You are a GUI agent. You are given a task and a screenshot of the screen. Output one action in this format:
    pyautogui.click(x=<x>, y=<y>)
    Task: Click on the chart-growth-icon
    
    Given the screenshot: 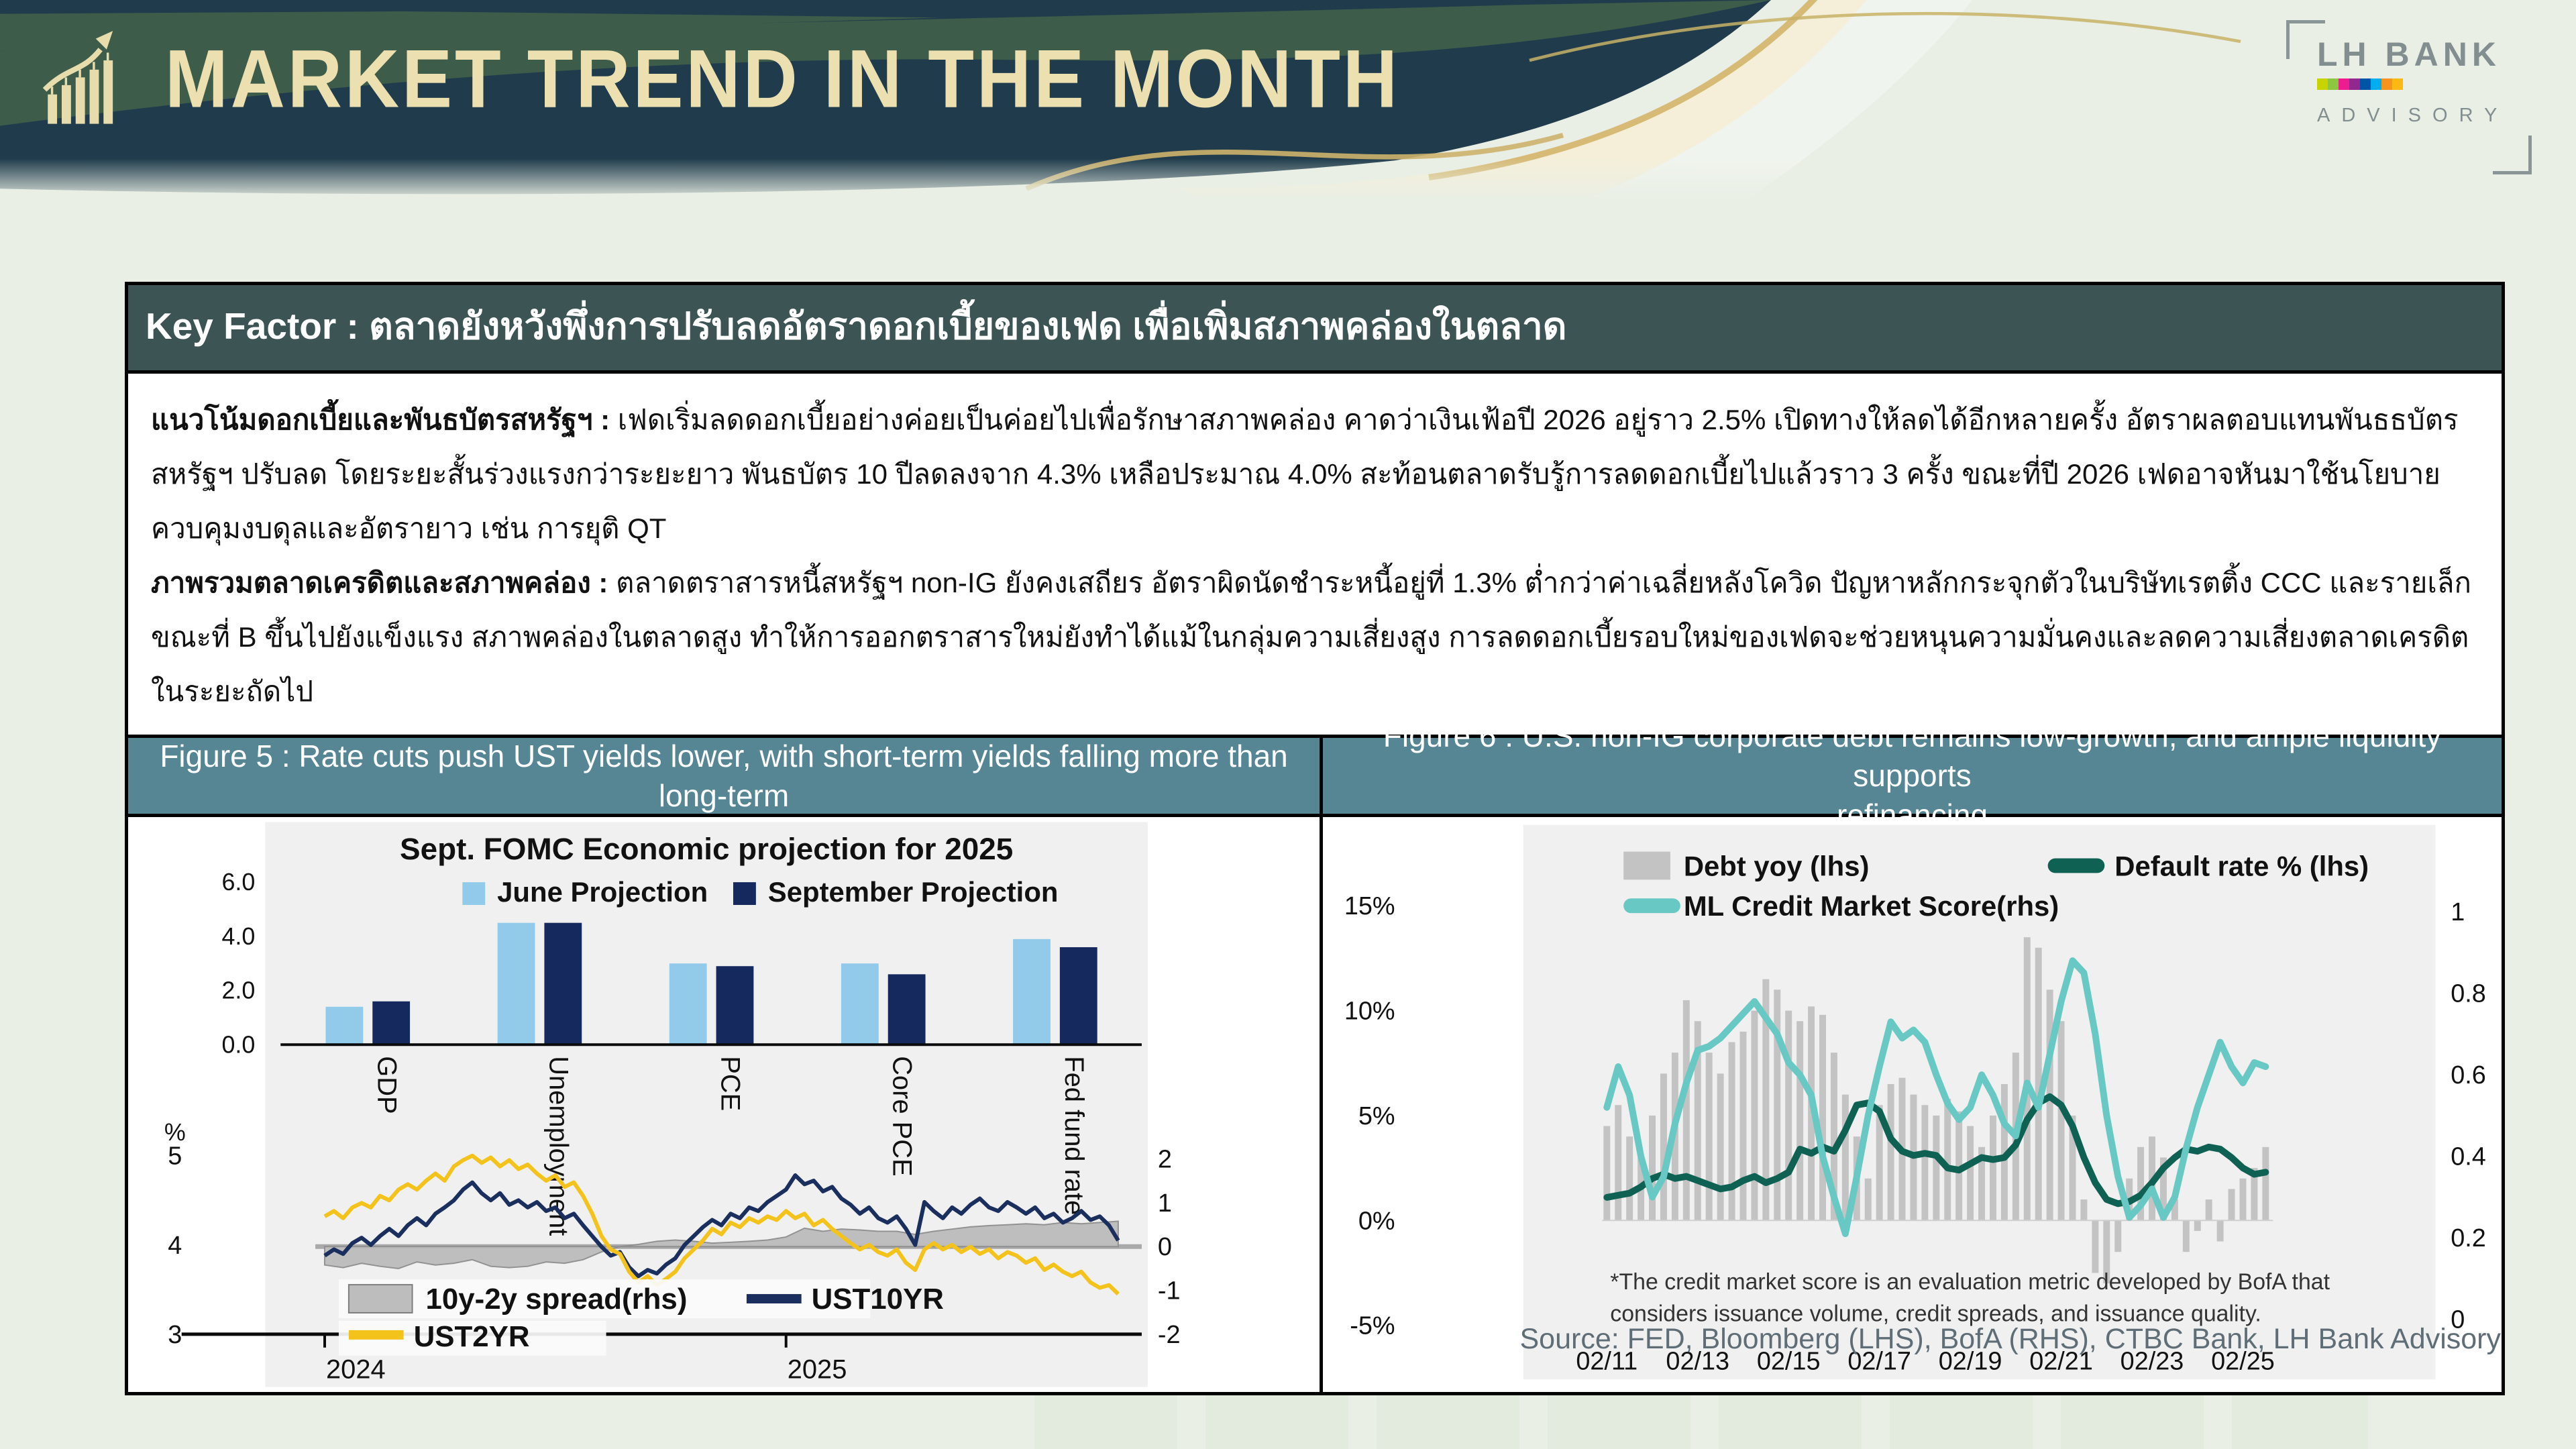 What is the action you would take?
    pyautogui.click(x=77, y=77)
    